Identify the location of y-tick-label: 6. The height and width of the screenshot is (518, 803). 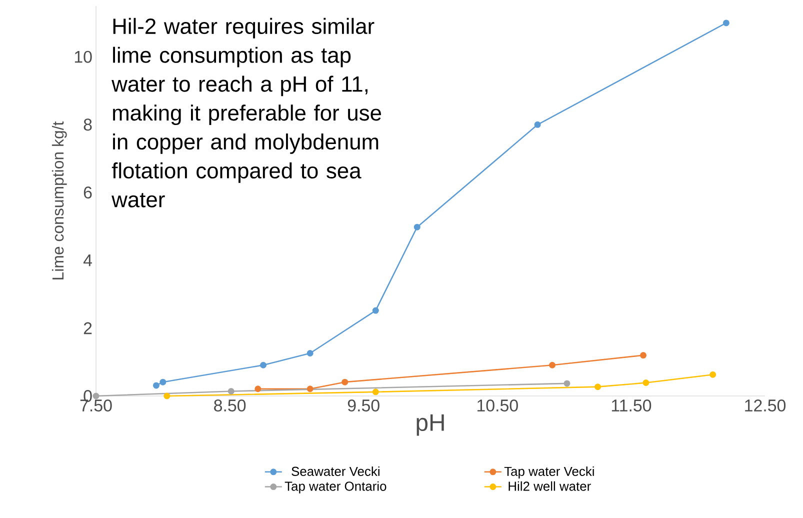
(88, 192).